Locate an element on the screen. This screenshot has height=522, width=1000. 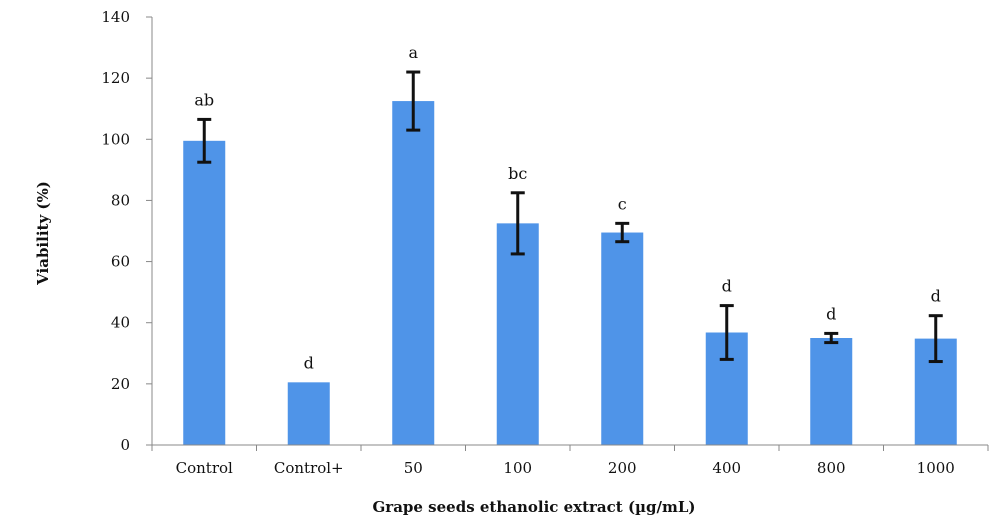
y-tick-label: 0 is located at coordinates (125, 445).